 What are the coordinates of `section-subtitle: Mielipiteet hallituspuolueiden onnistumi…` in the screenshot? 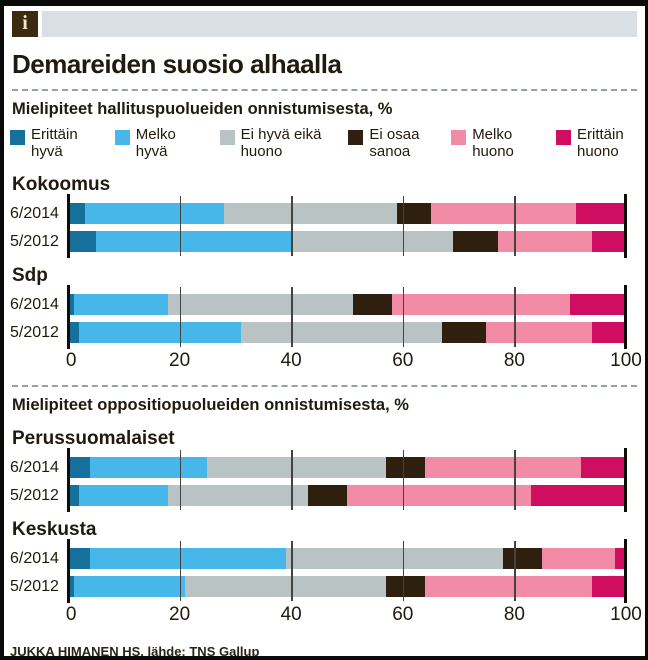 It's located at (202, 109).